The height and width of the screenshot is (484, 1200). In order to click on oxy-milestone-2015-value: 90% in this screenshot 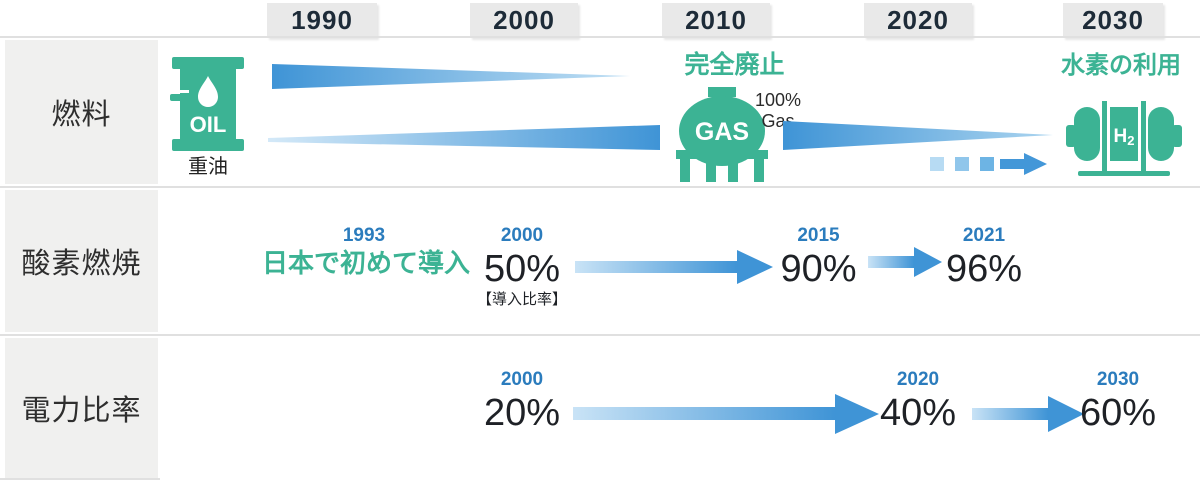, I will do `click(818, 268)`.